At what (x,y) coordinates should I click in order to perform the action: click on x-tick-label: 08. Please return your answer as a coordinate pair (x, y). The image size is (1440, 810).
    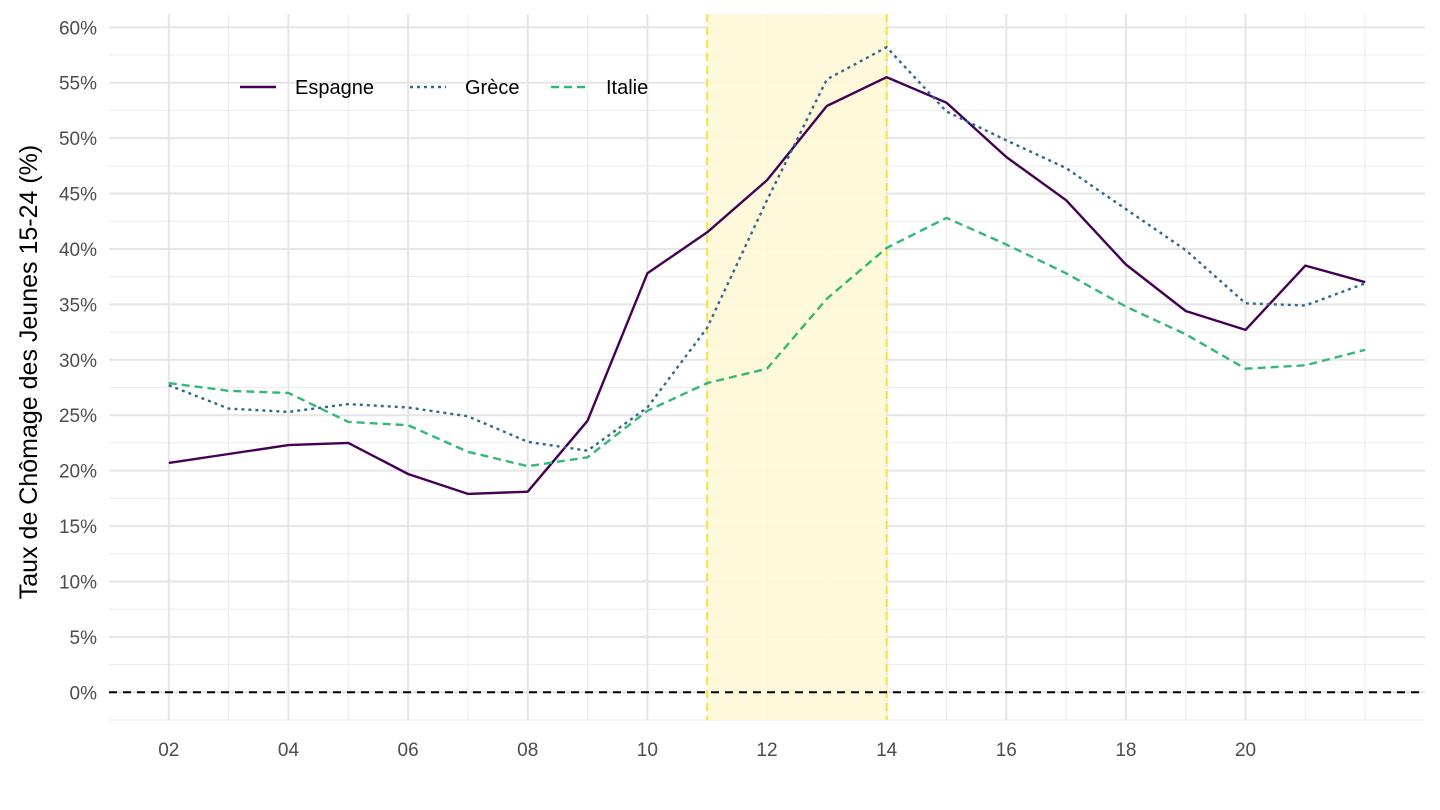
    Looking at the image, I should click on (527, 750).